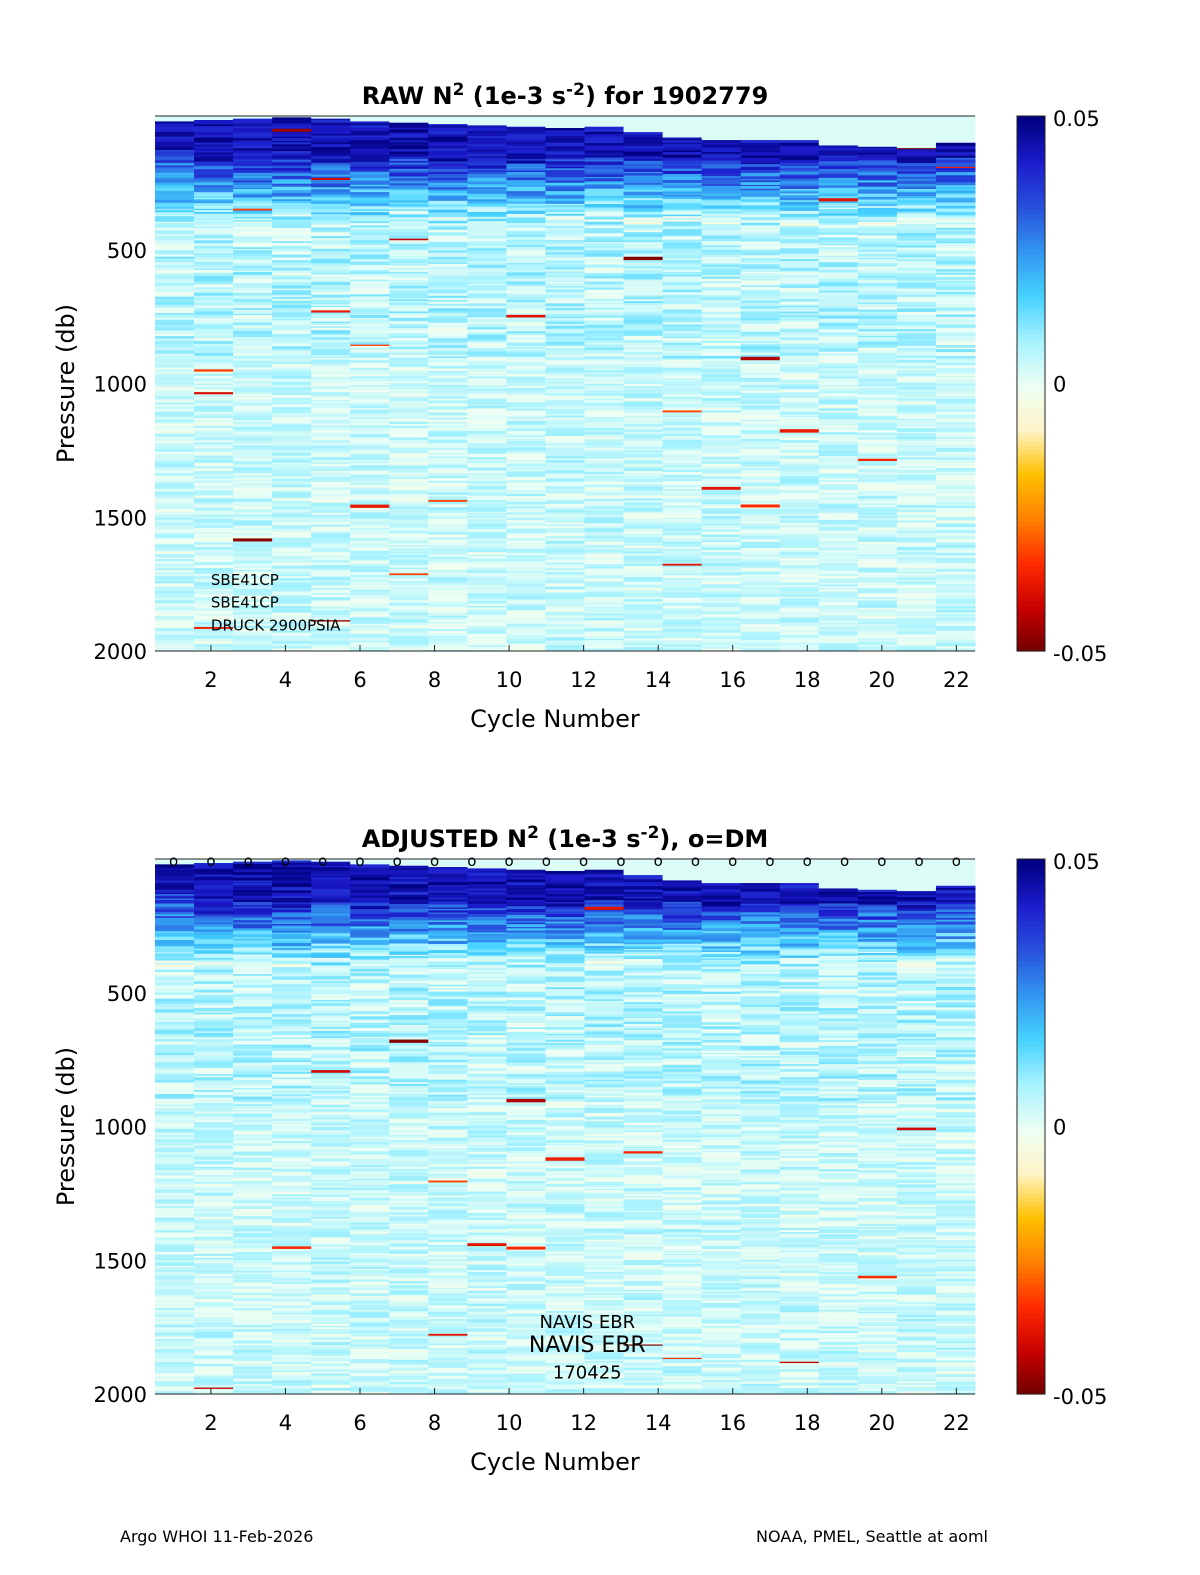 The image size is (1200, 1575). Describe the element at coordinates (459, 90) in the screenshot. I see `title-superscript: 2` at that location.